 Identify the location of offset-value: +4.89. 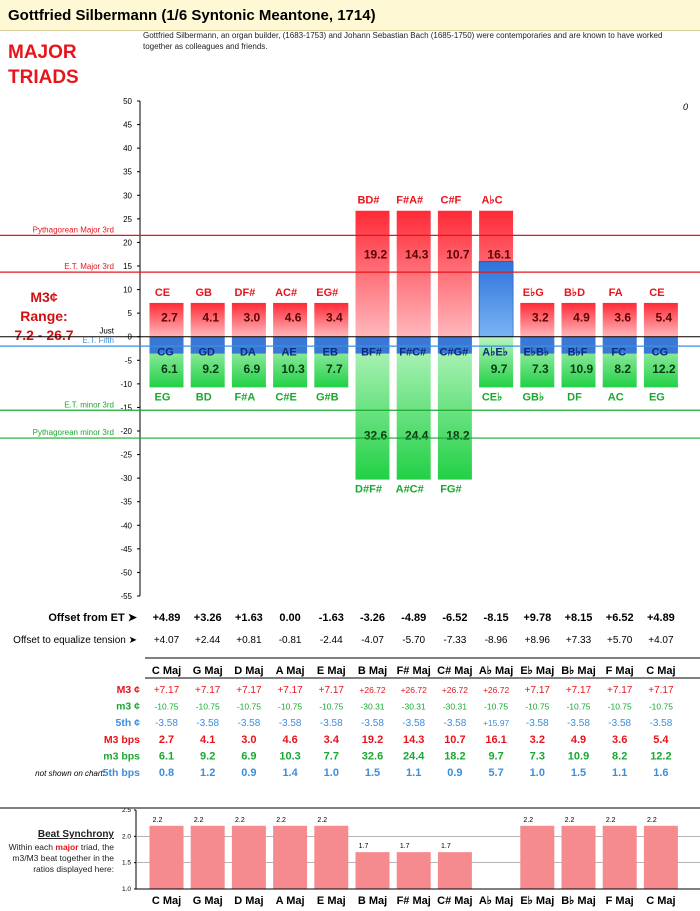
(661, 618).